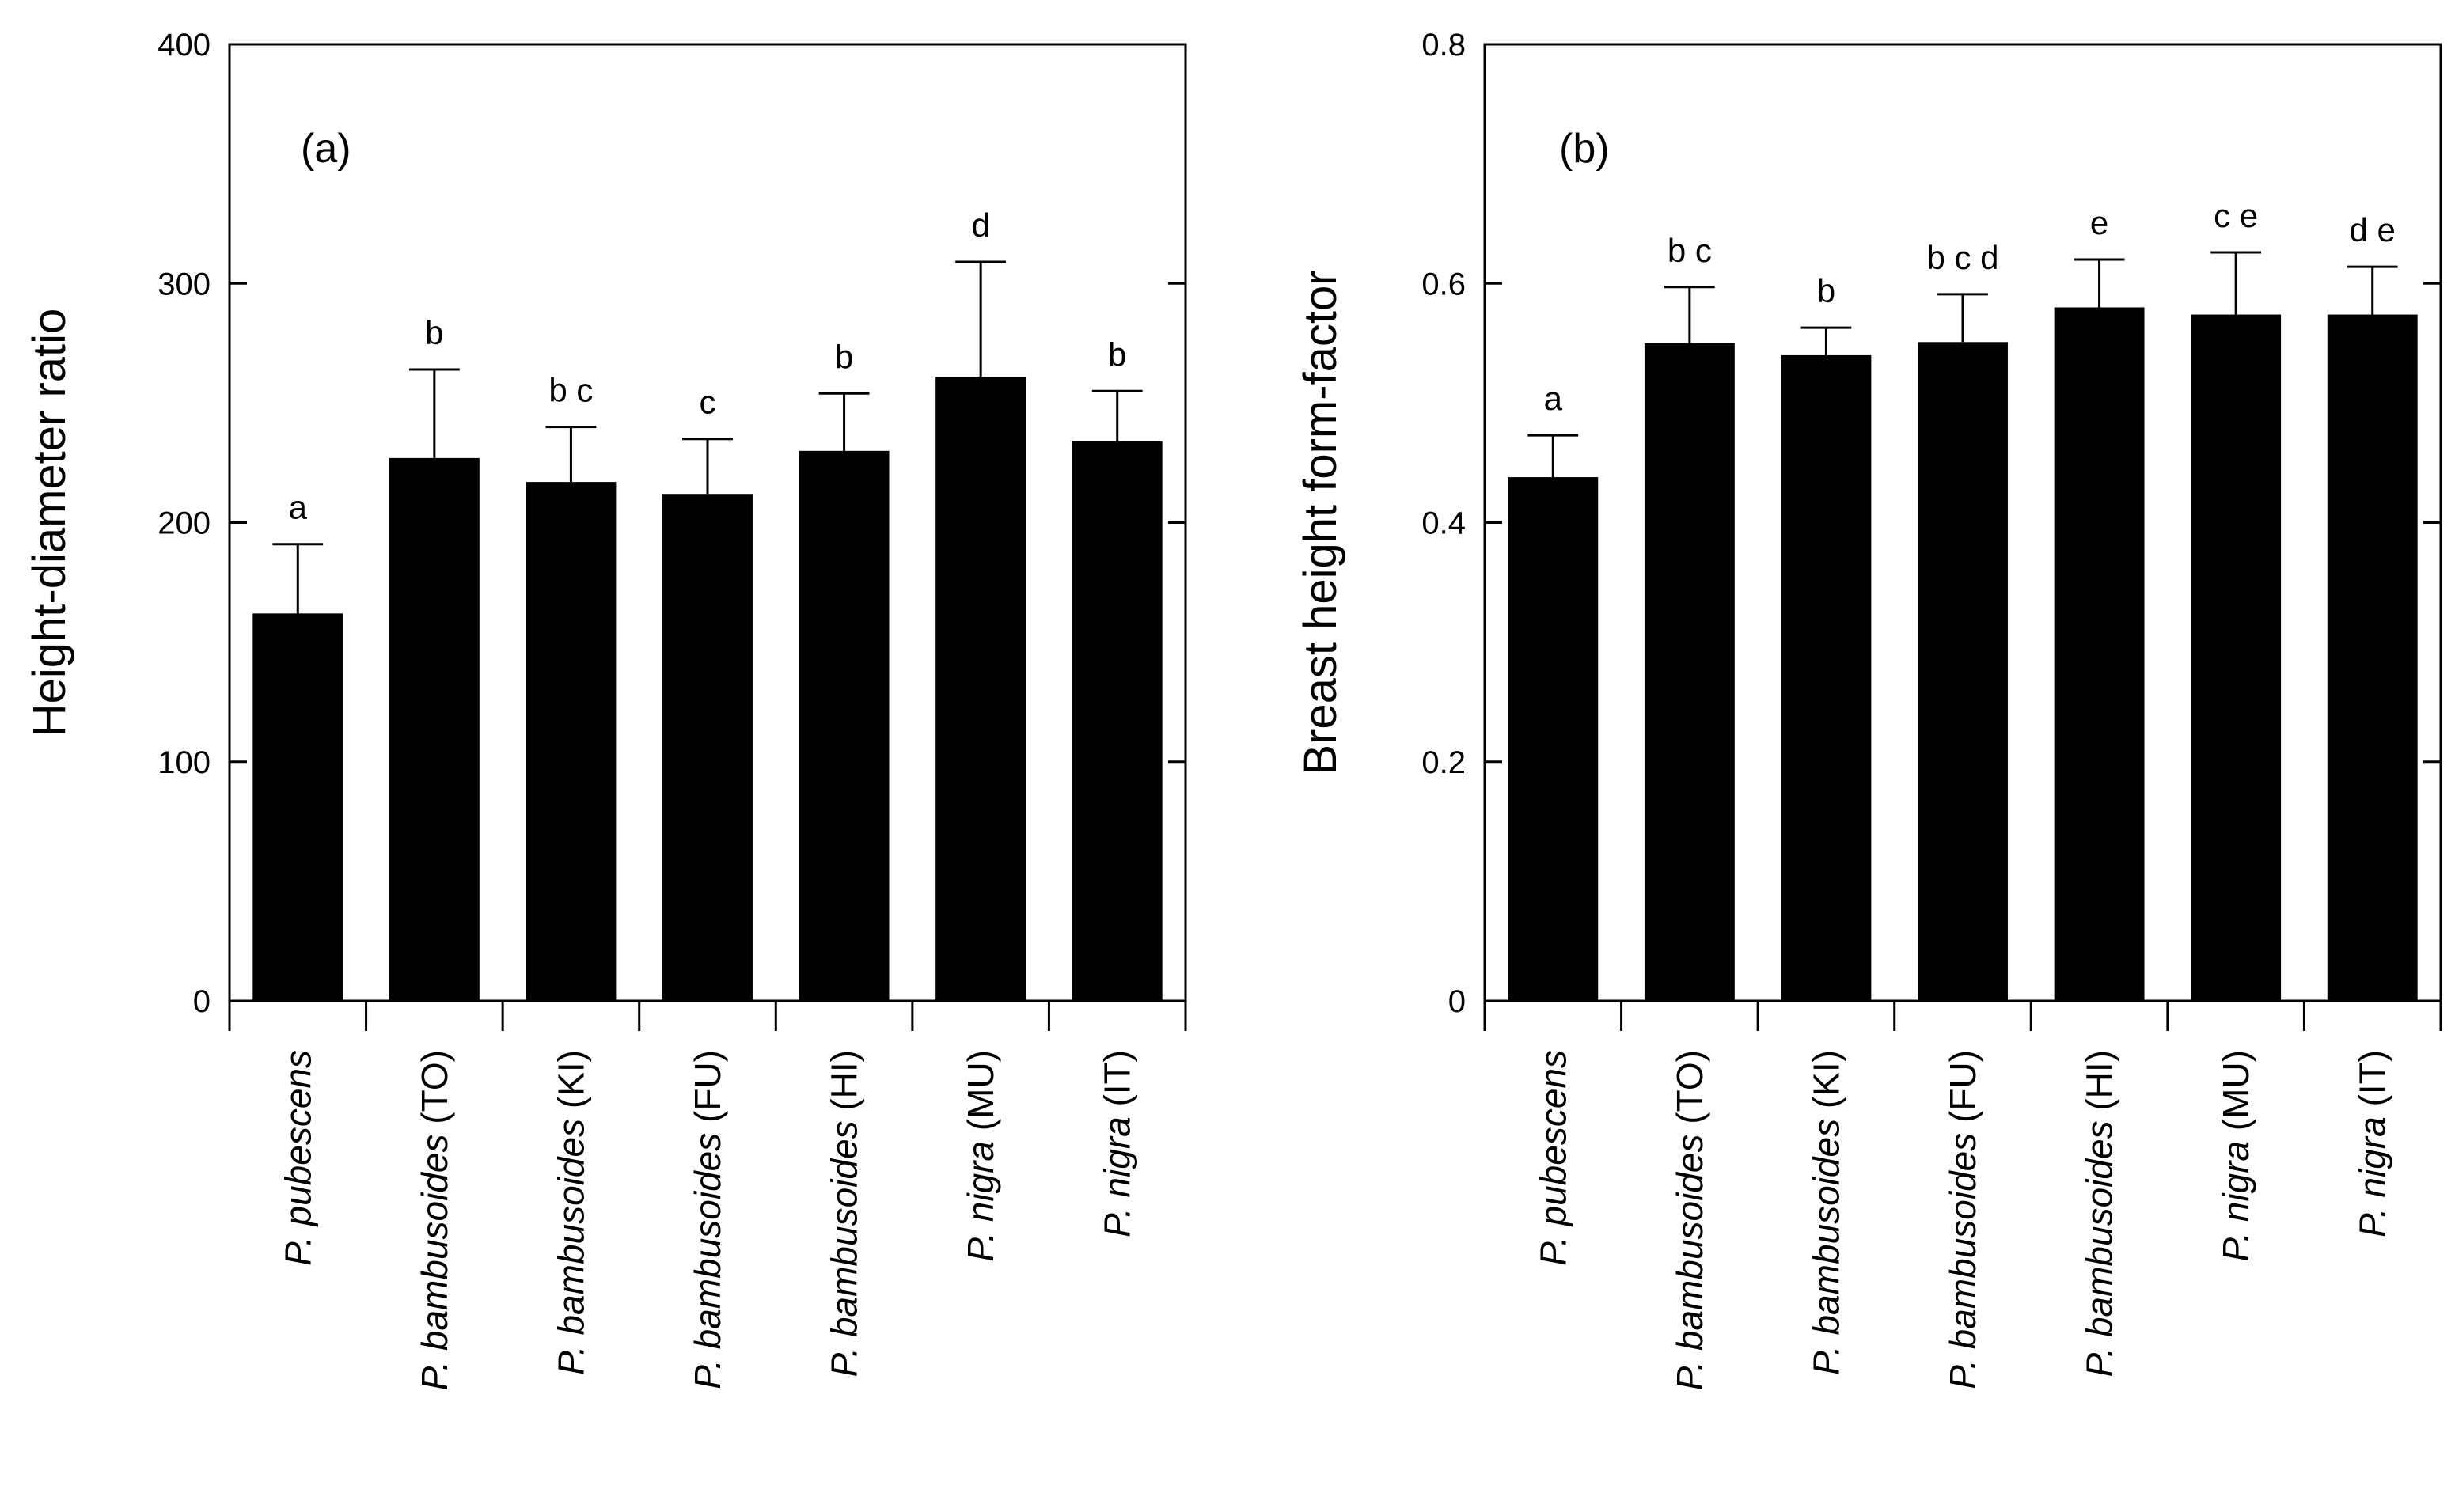  What do you see at coordinates (184, 523) in the screenshot?
I see `y-tick-label: 200` at bounding box center [184, 523].